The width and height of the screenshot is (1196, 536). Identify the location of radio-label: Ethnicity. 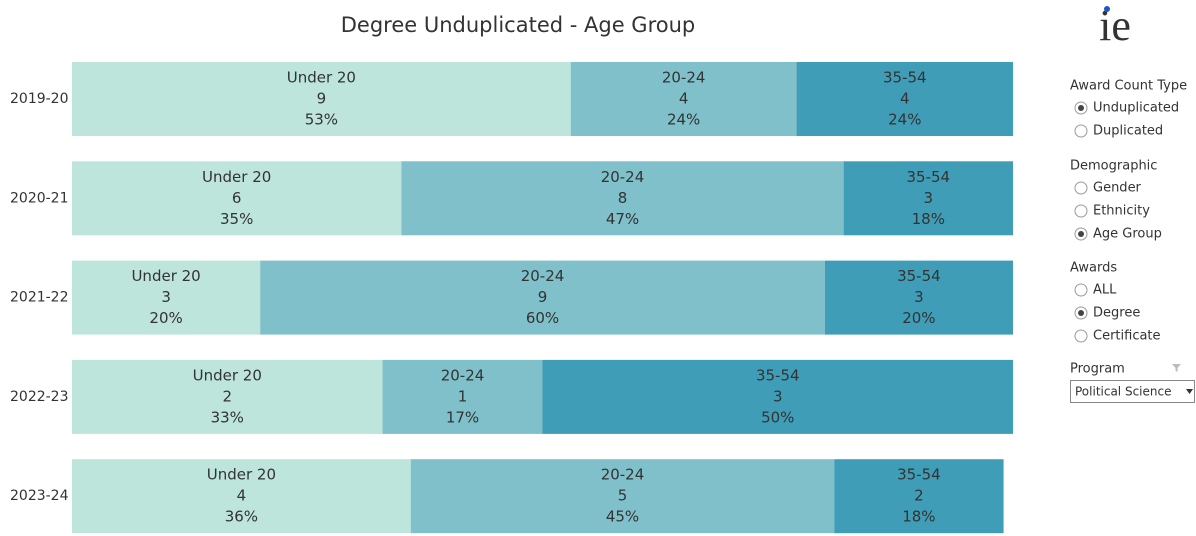
(1121, 211).